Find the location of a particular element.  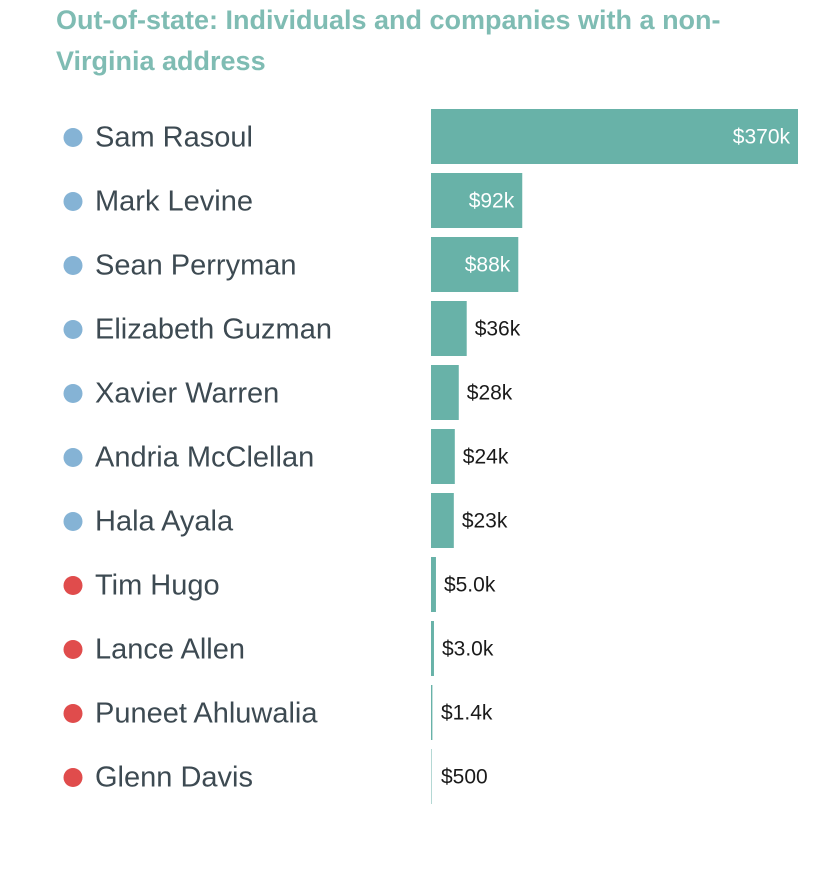

value-label: $370k is located at coordinates (762, 137).